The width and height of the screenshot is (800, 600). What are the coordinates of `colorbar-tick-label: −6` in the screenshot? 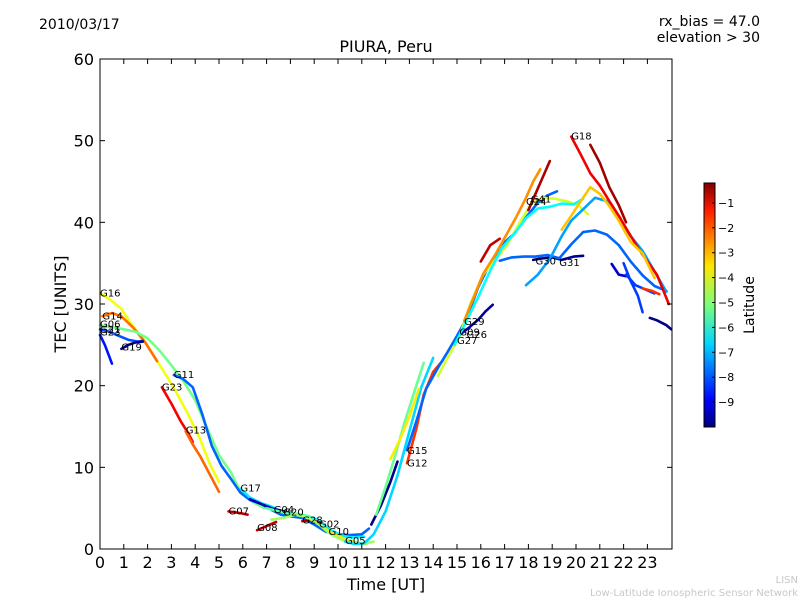 It's located at (726, 327).